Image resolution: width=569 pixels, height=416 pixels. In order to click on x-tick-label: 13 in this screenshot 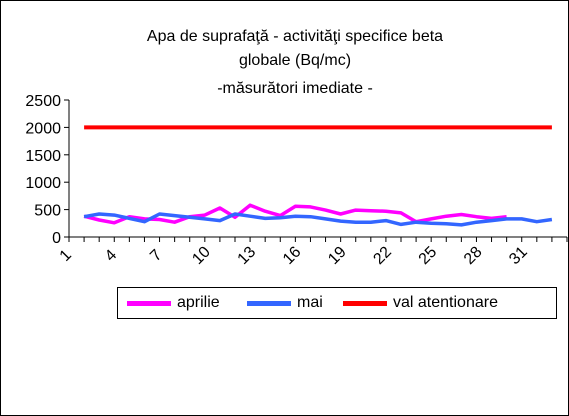, I will do `click(247, 255)`.